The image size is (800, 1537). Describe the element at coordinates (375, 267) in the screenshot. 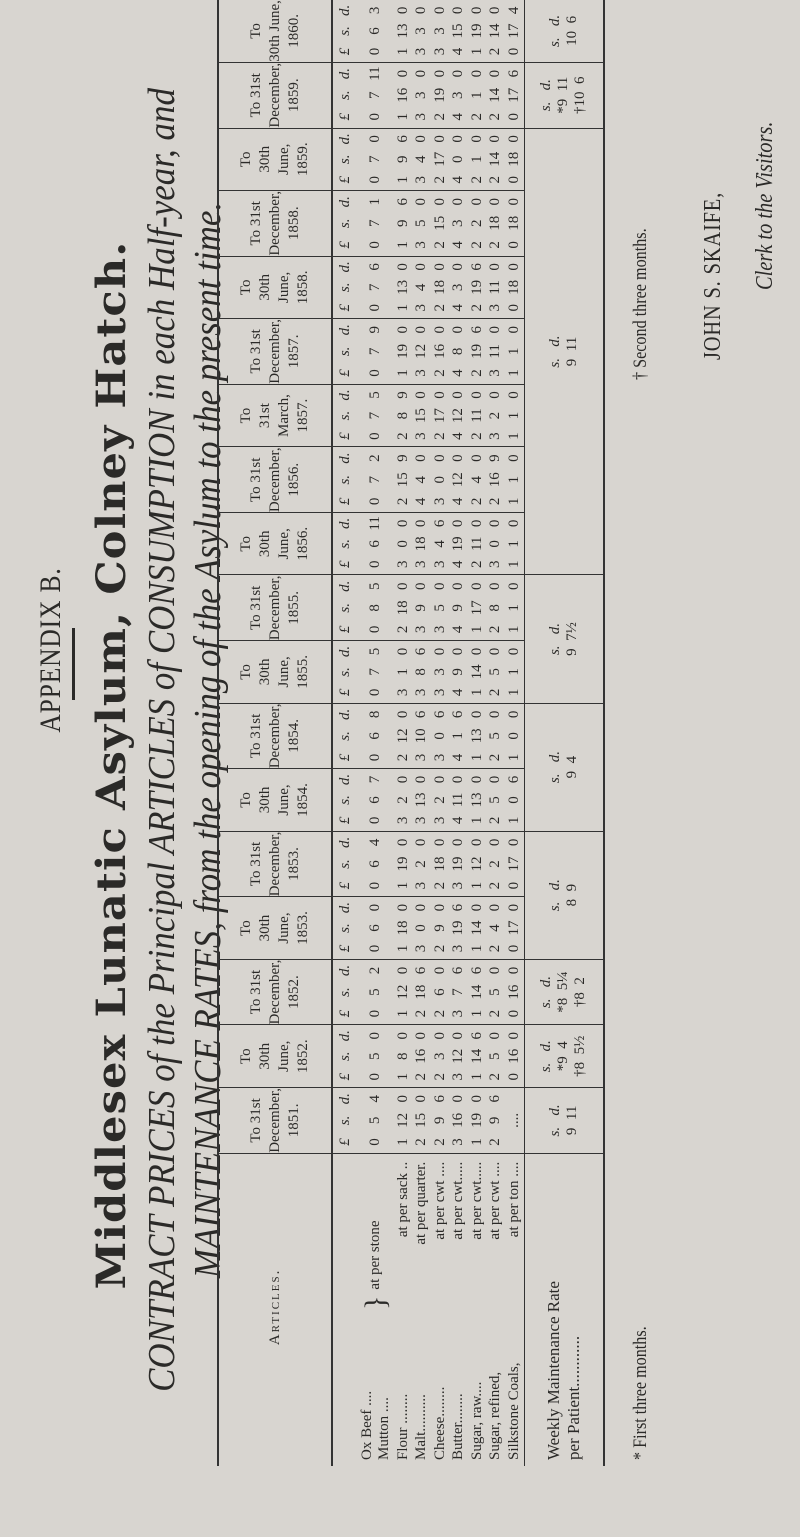

I see `price-value: 6` at that location.